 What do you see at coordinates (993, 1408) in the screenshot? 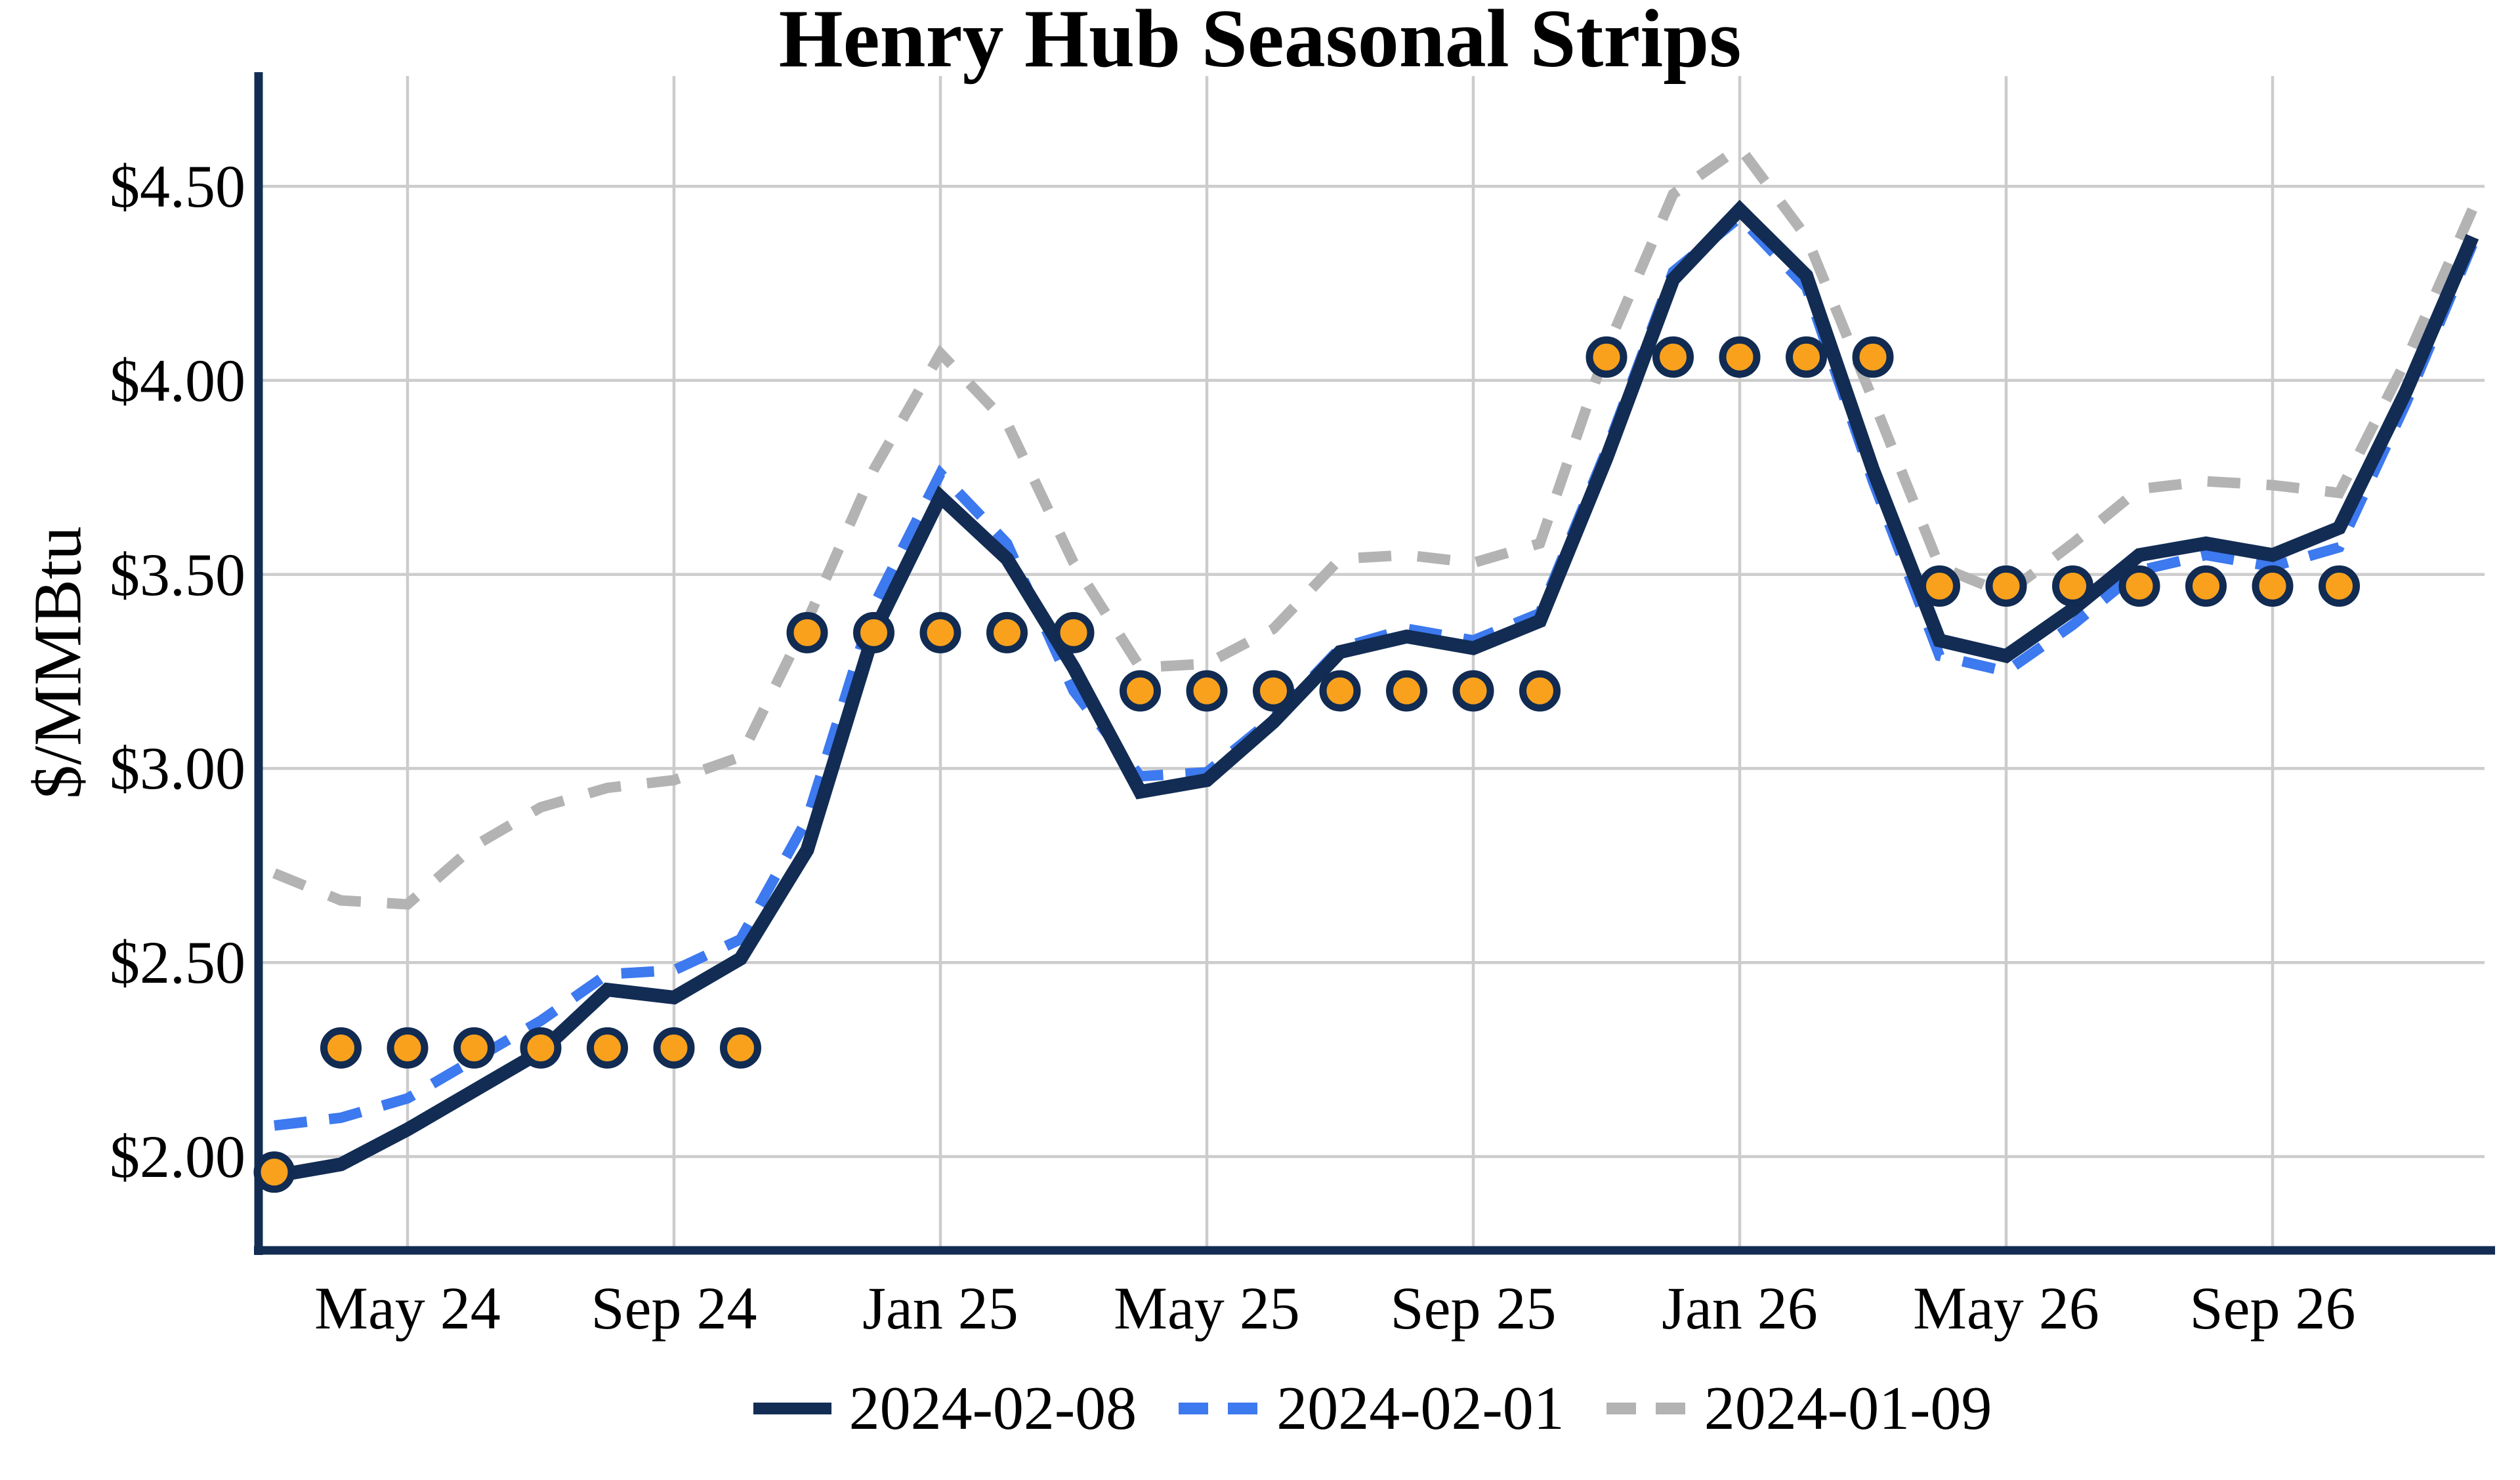
I see `legend-label: 2024-02-08` at bounding box center [993, 1408].